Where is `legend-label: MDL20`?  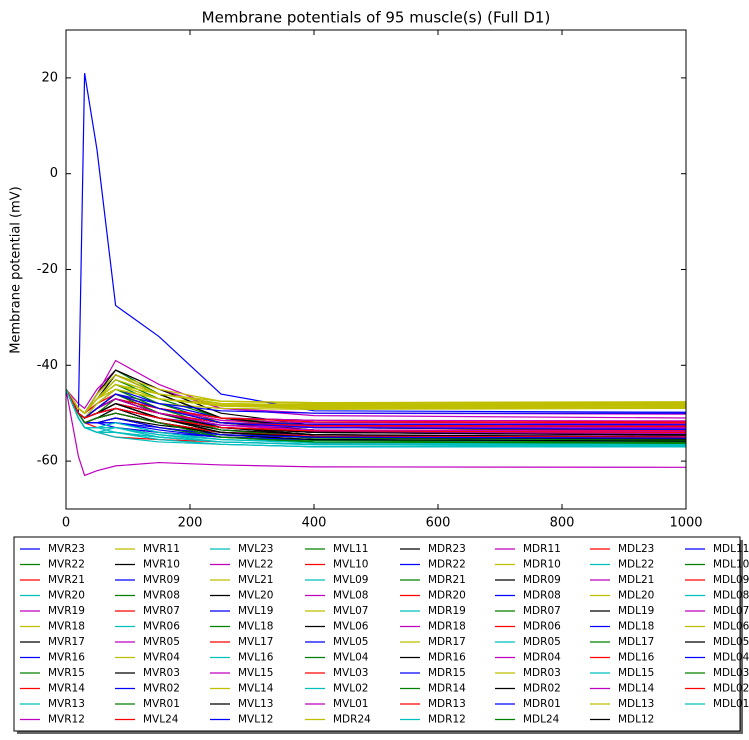
legend-label: MDL20 is located at coordinates (636, 596).